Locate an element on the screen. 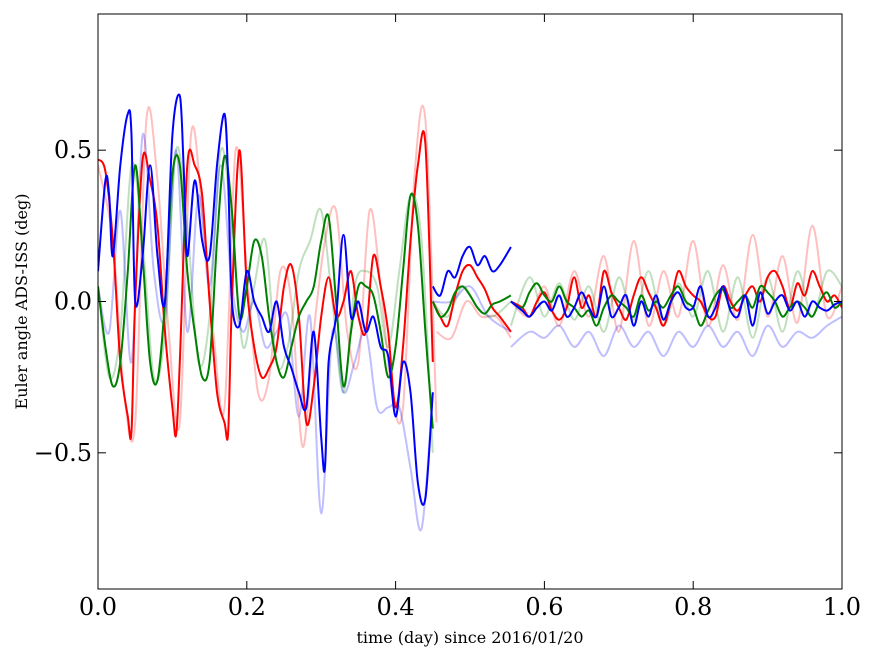  x-axis-label: time (day) since 2016/01/20 is located at coordinates (469, 637).